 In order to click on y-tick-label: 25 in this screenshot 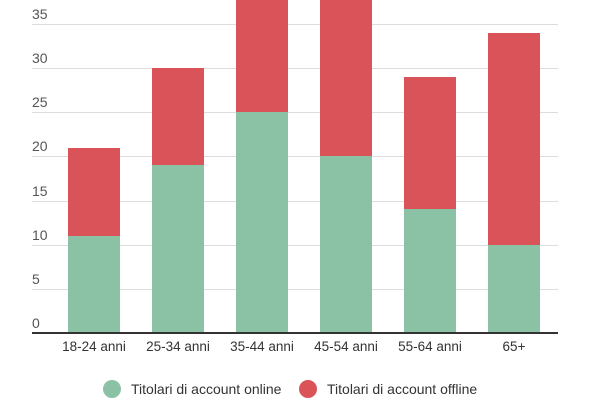, I will do `click(40, 102)`.